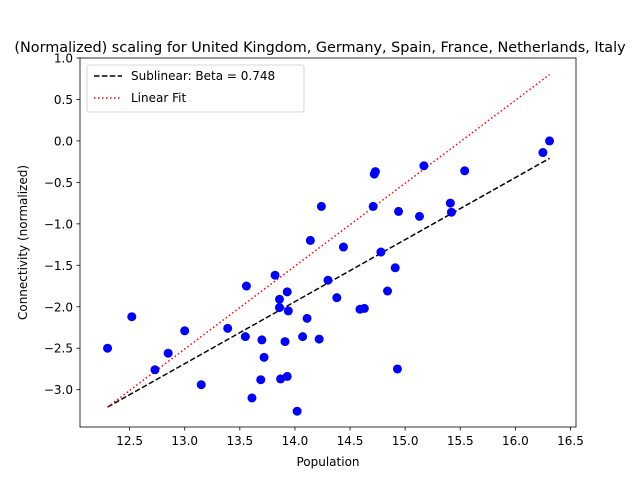 The image size is (640, 480). What do you see at coordinates (58, 390) in the screenshot?
I see `y-tick-label: −3.0` at bounding box center [58, 390].